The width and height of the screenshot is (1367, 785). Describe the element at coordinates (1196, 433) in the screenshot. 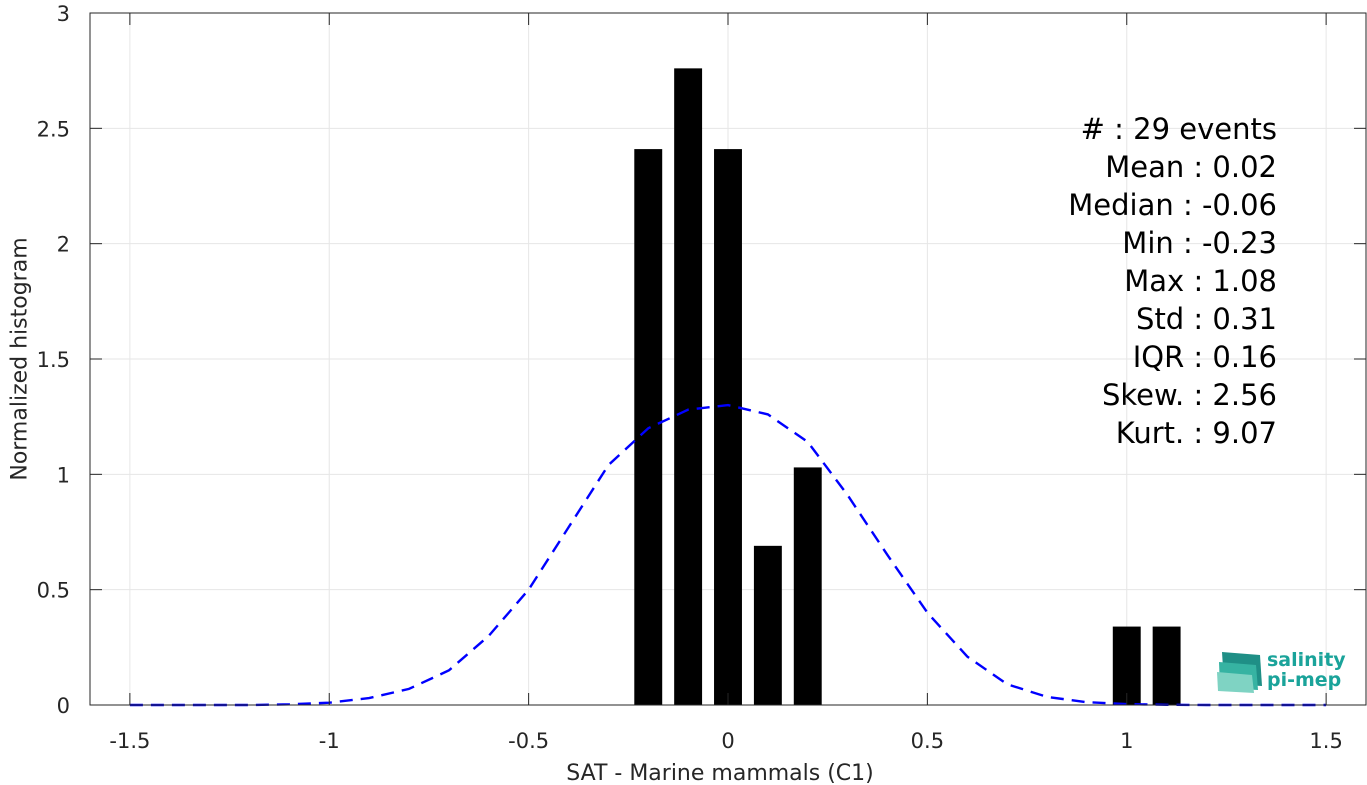

I see `stat-line: Kurt. : 9.07` at that location.